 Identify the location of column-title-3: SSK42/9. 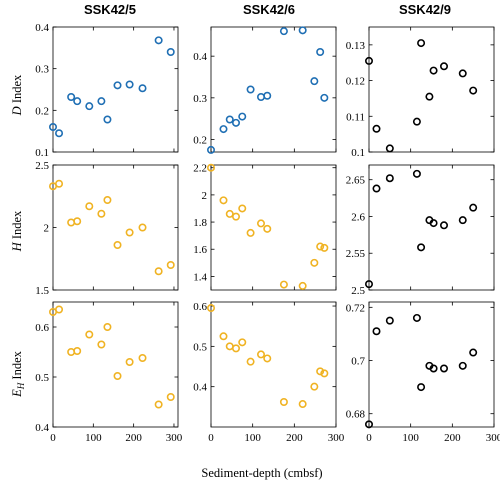
(425, 9).